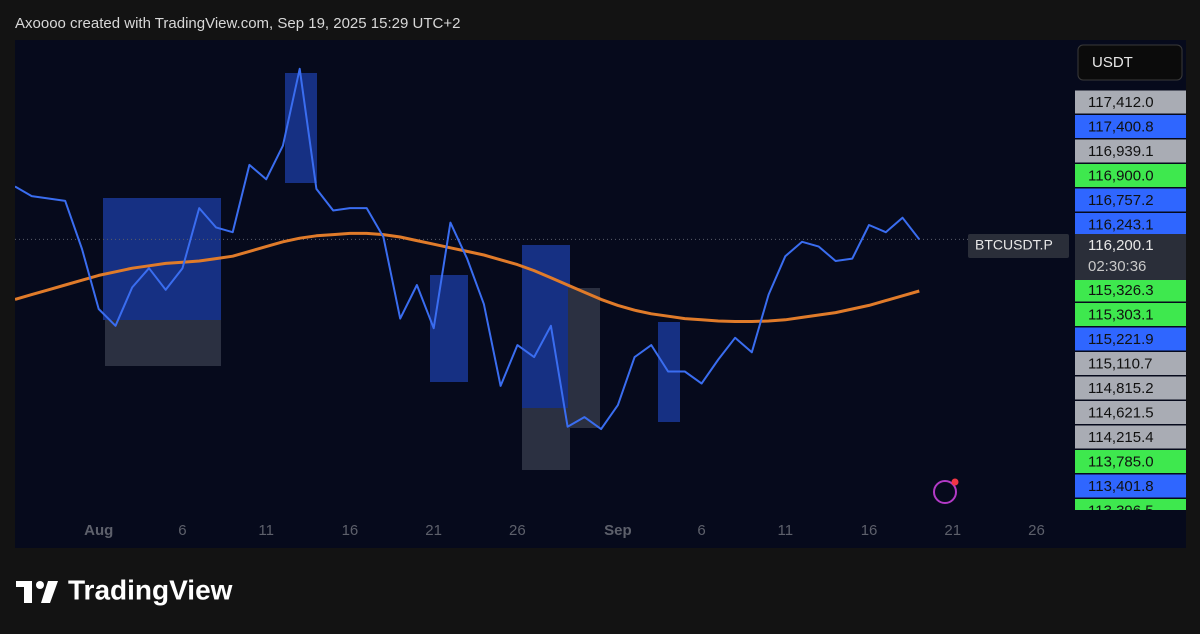 This screenshot has width=1200, height=634. I want to click on price-badge-label: 115,221.9, so click(1121, 339).